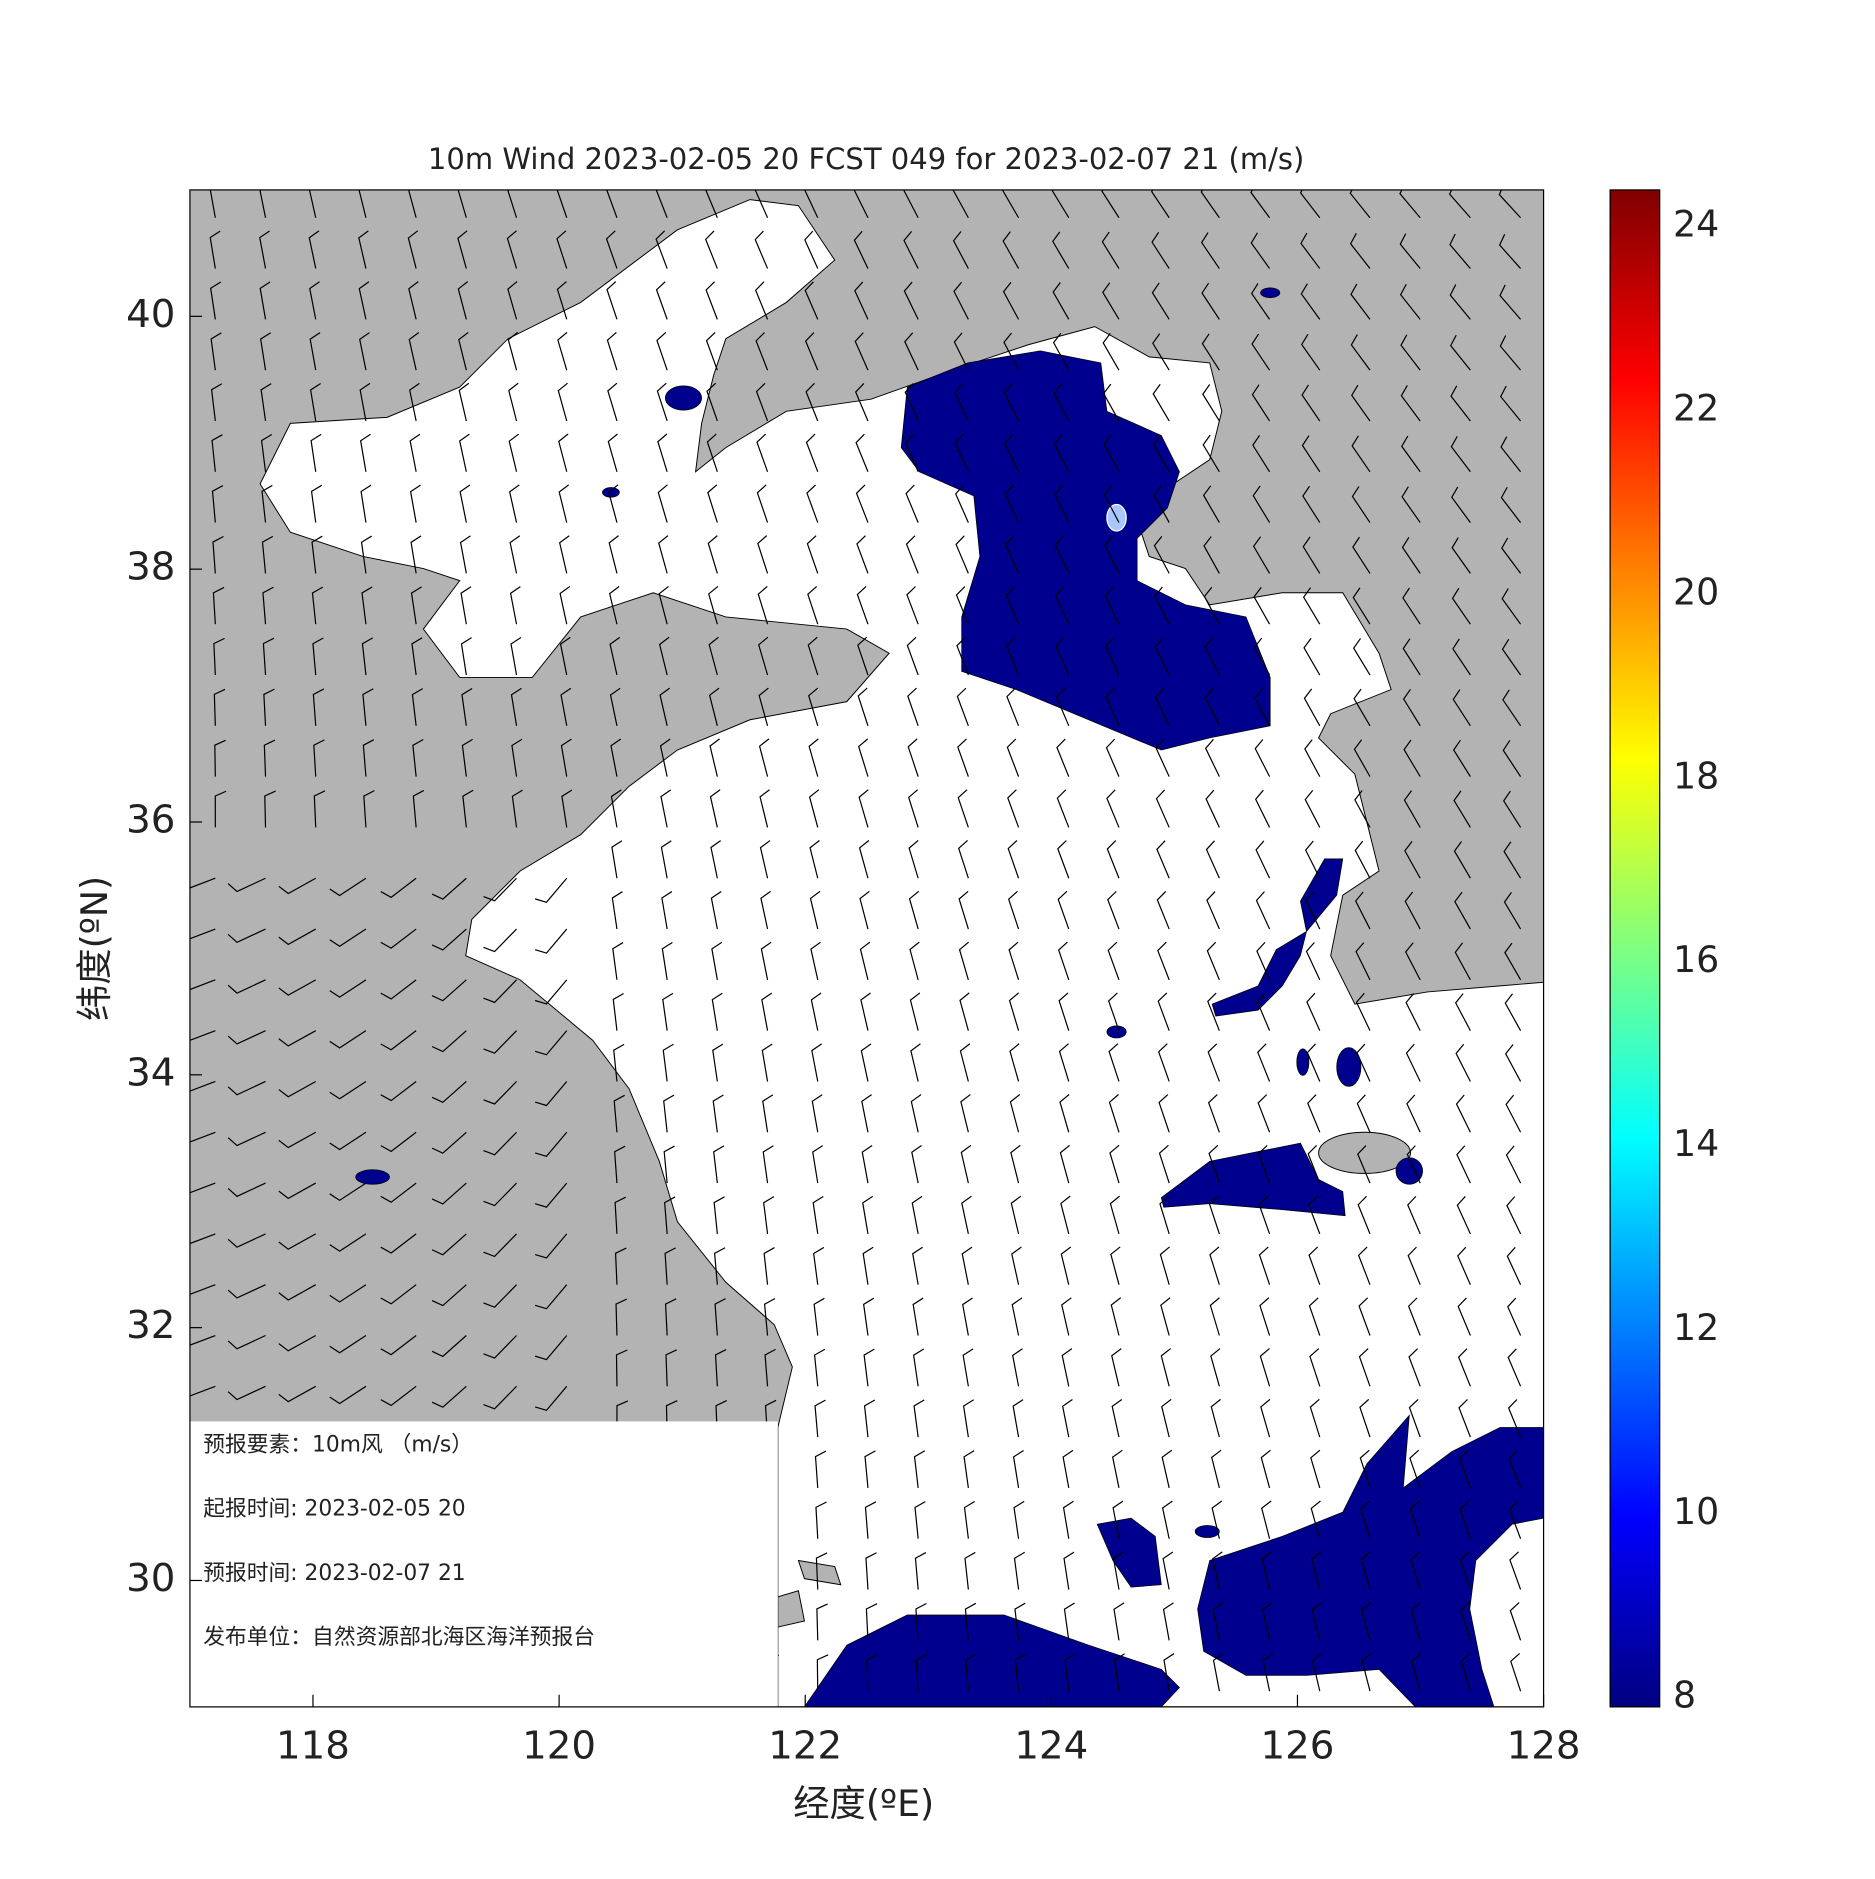  I want to click on x-tick-label: 128, so click(1544, 1746).